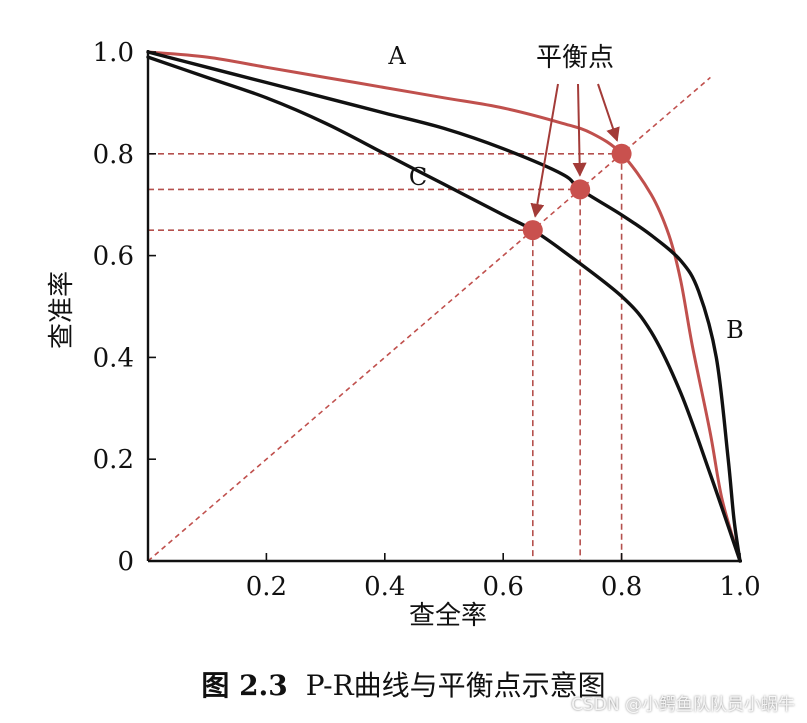 The image size is (807, 723). What do you see at coordinates (418, 177) in the screenshot?
I see `curve-label-c: C` at bounding box center [418, 177].